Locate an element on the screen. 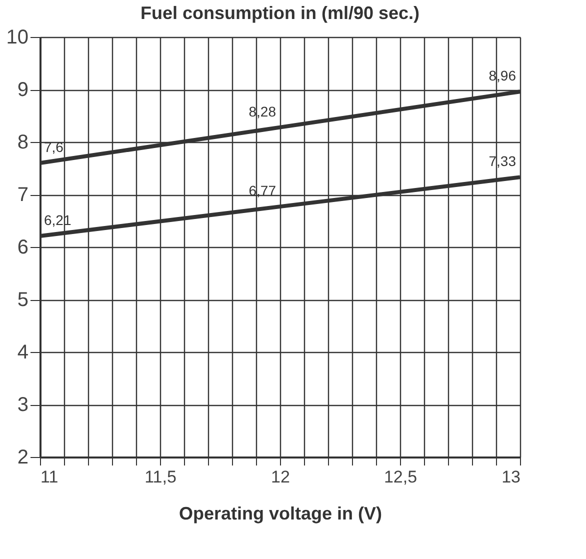 This screenshot has width=586, height=559. y-tick-label: 6 is located at coordinates (22, 247).